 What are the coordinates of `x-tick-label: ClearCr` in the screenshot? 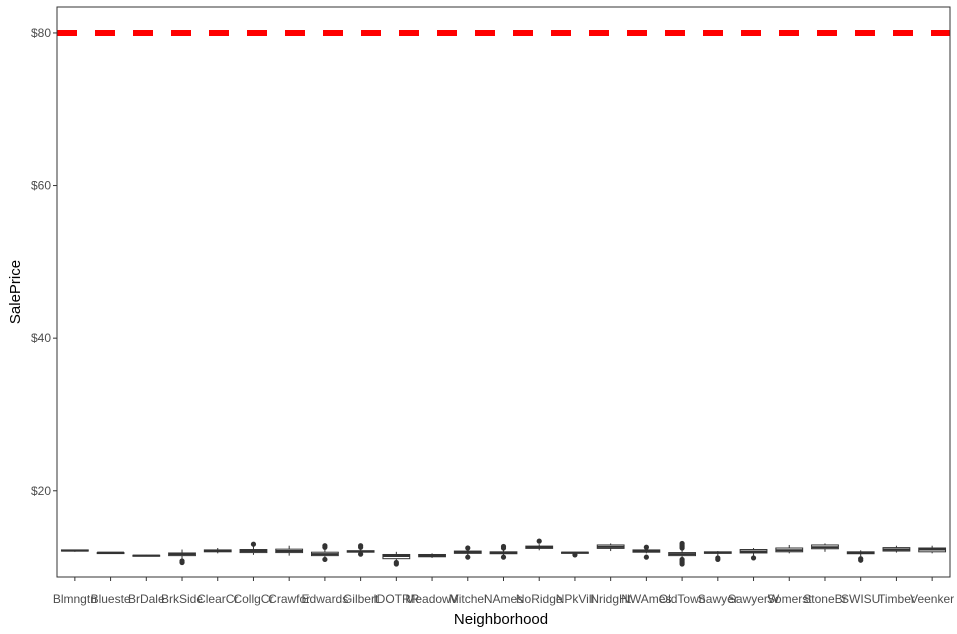 It's located at (217, 599).